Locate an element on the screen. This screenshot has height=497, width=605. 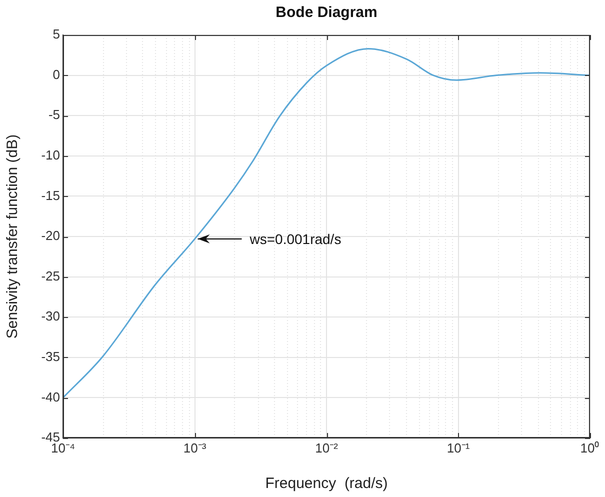
y-tick-label: -35 is located at coordinates (50, 356).